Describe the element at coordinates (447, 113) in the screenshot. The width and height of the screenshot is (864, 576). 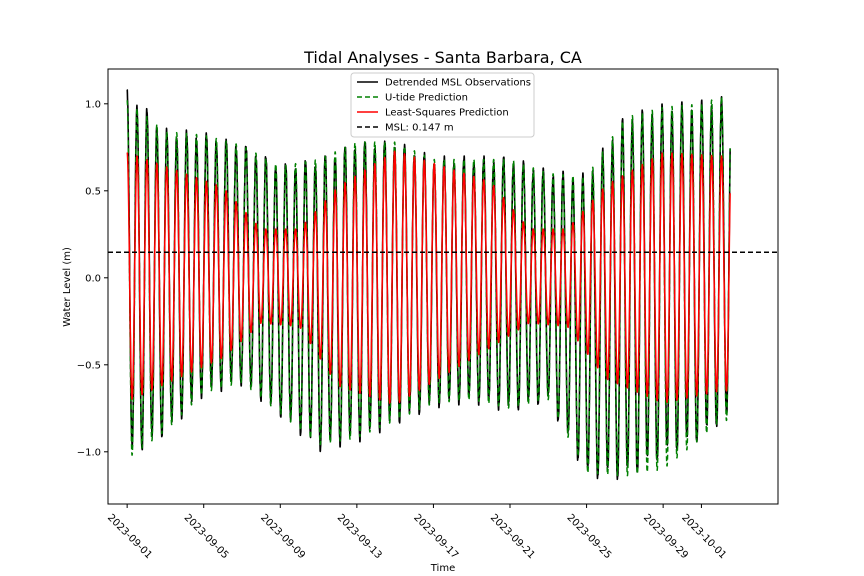
I see `legend-label: Least-Squares Prediction` at that location.